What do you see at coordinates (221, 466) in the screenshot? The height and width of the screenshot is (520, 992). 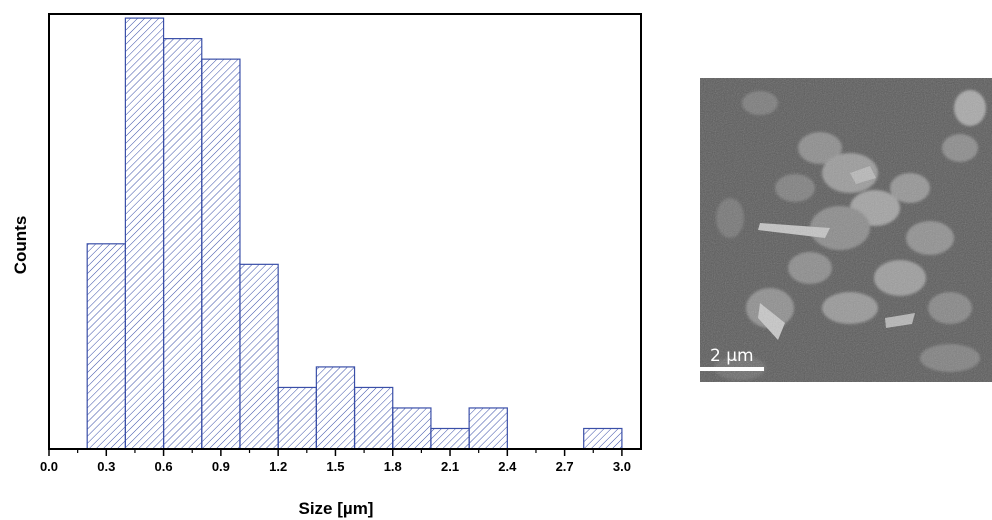 I see `x-tick-label: 0.9` at bounding box center [221, 466].